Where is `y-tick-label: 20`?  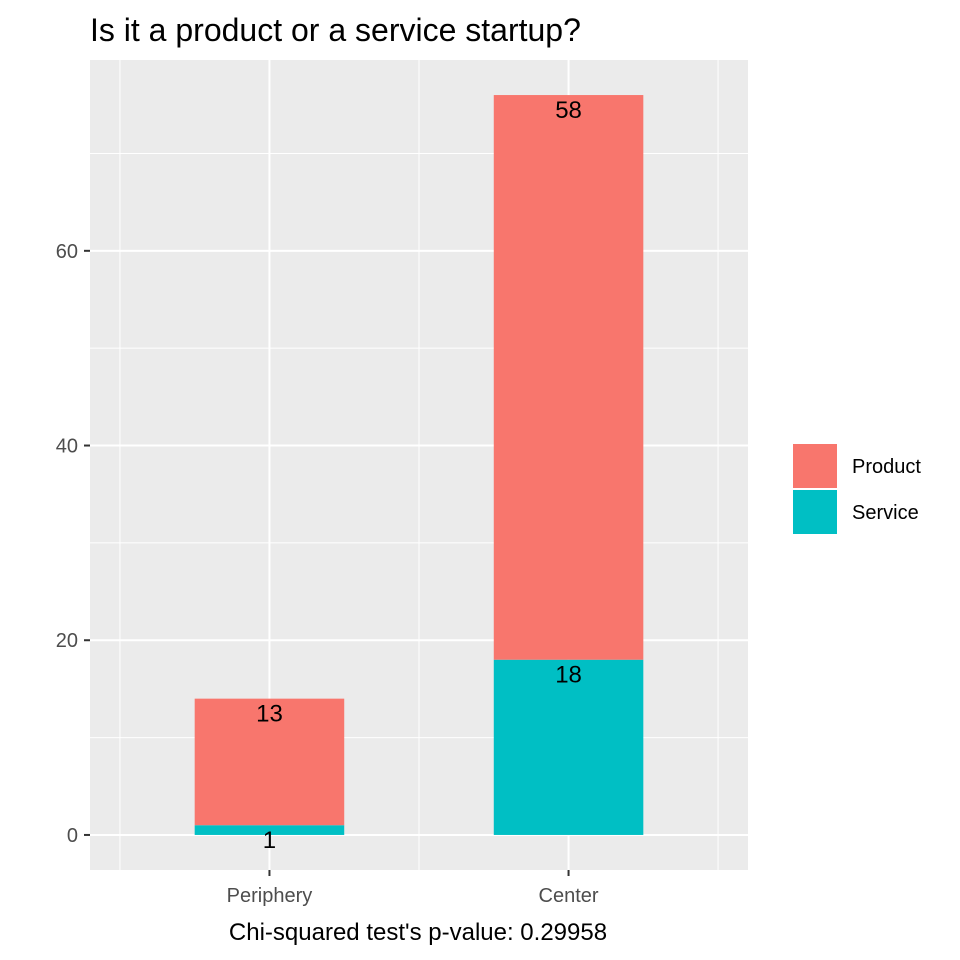 y-tick-label: 20 is located at coordinates (67, 641).